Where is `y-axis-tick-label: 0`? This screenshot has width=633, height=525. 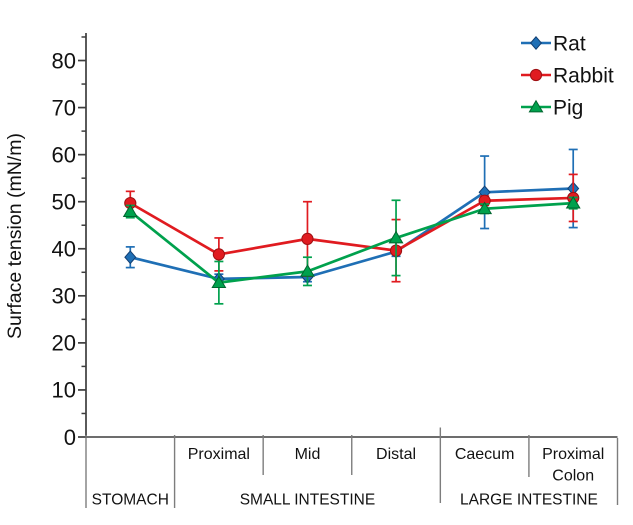 y-axis-tick-label: 0 is located at coordinates (70, 437).